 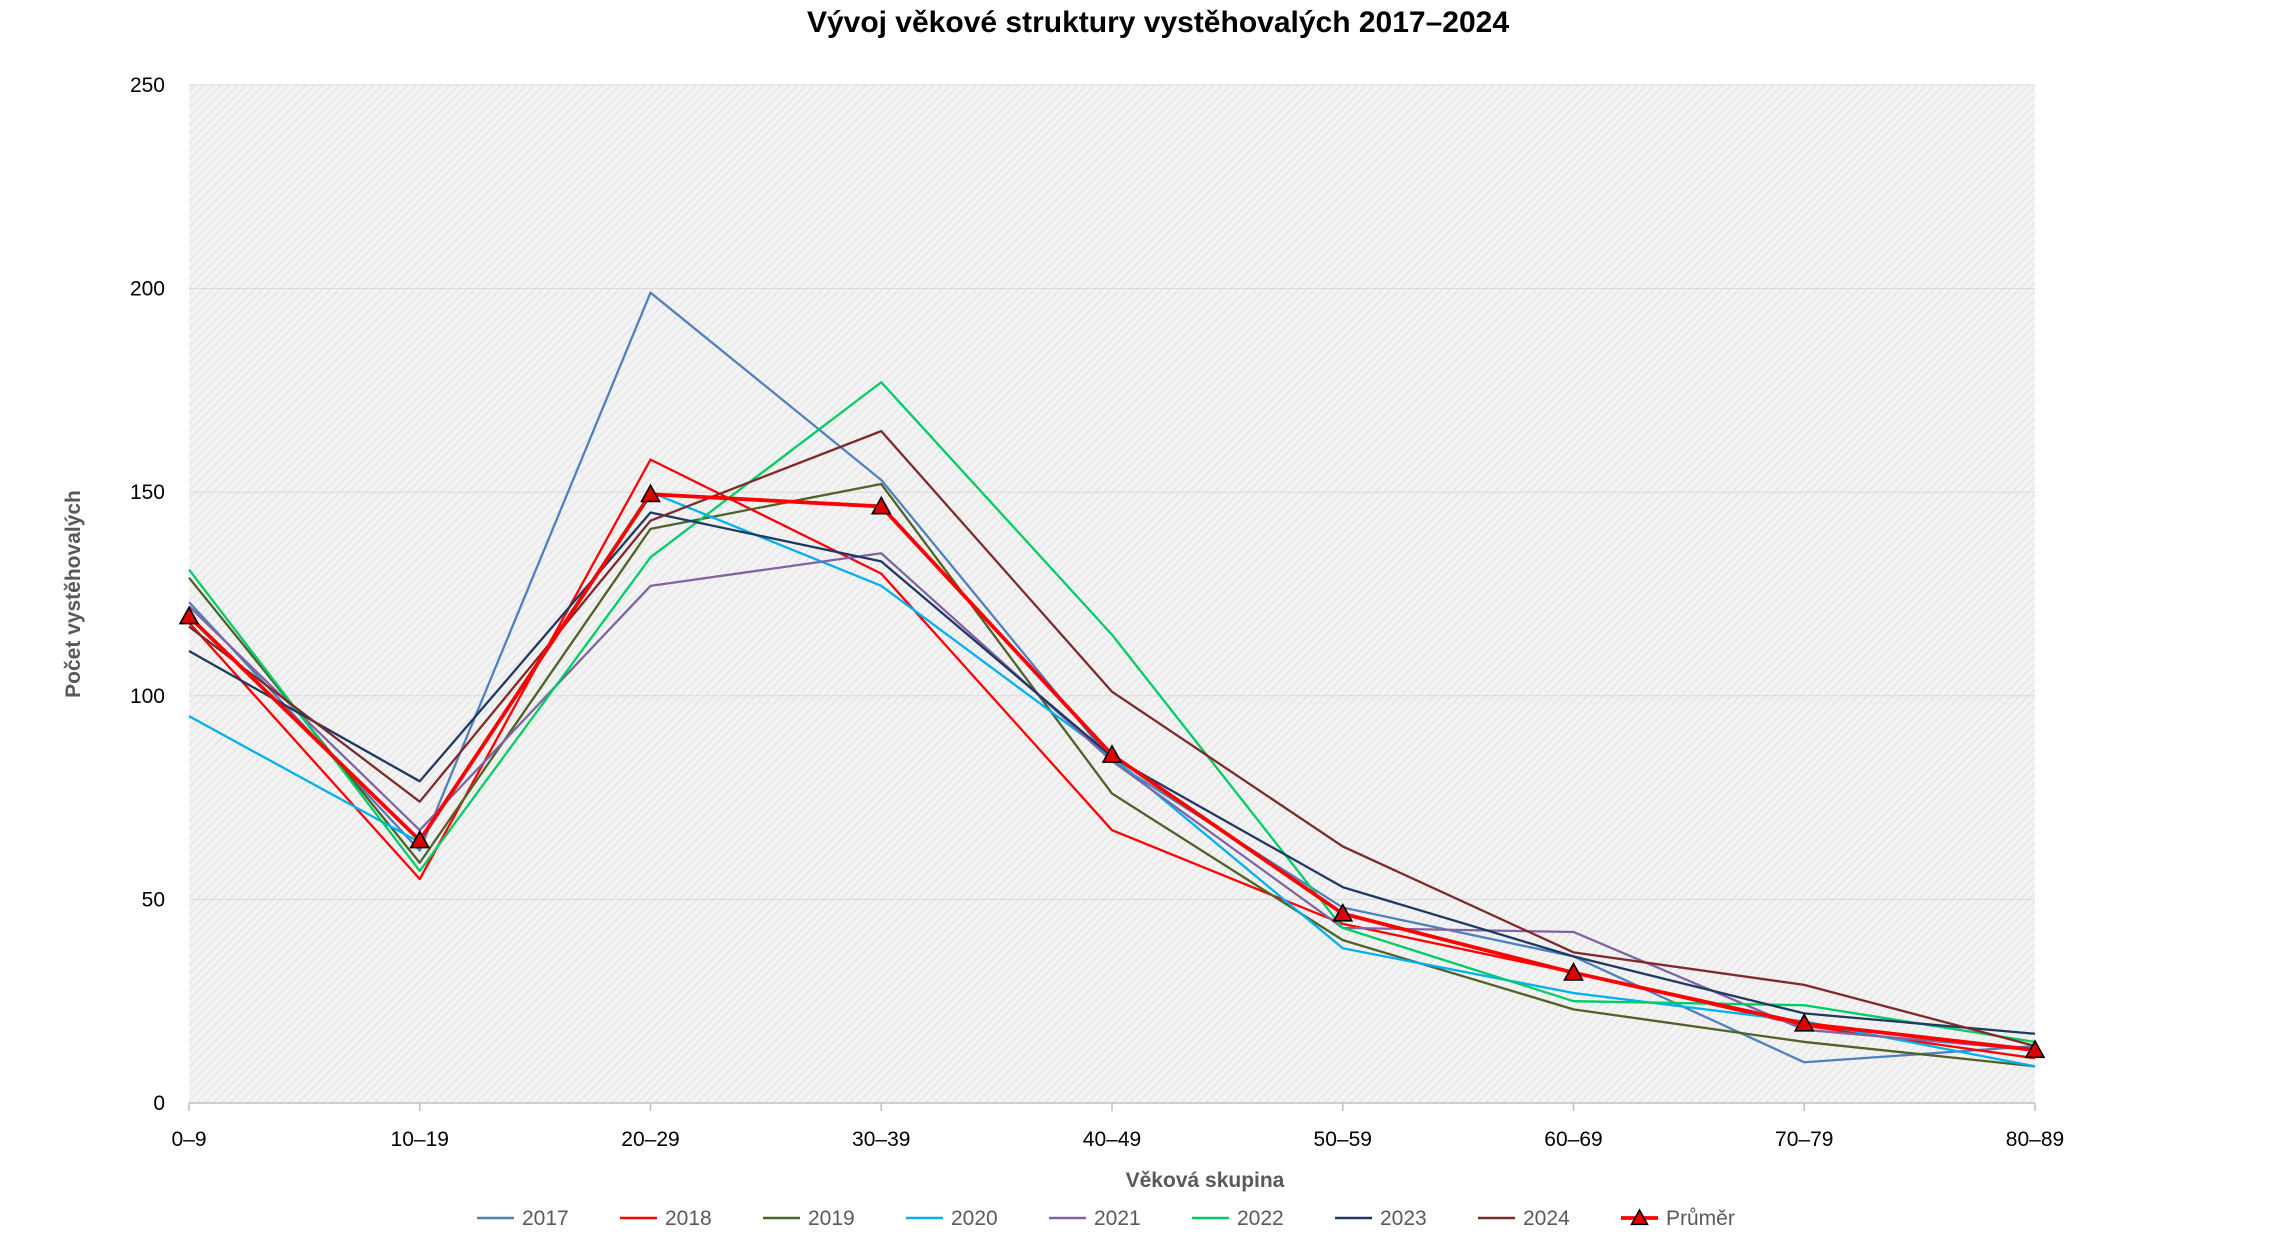 I want to click on x-tick-label: 10–19, so click(x=420, y=1139).